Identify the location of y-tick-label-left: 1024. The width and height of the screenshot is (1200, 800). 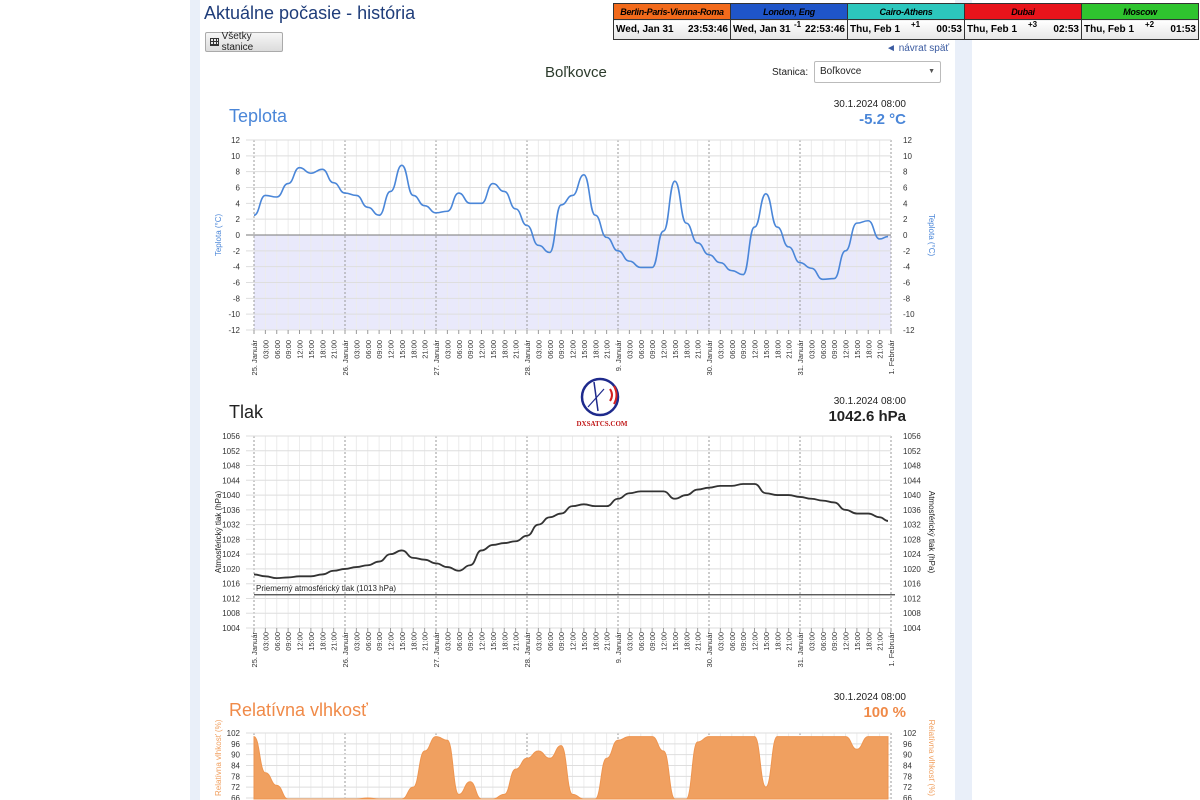
(231, 554).